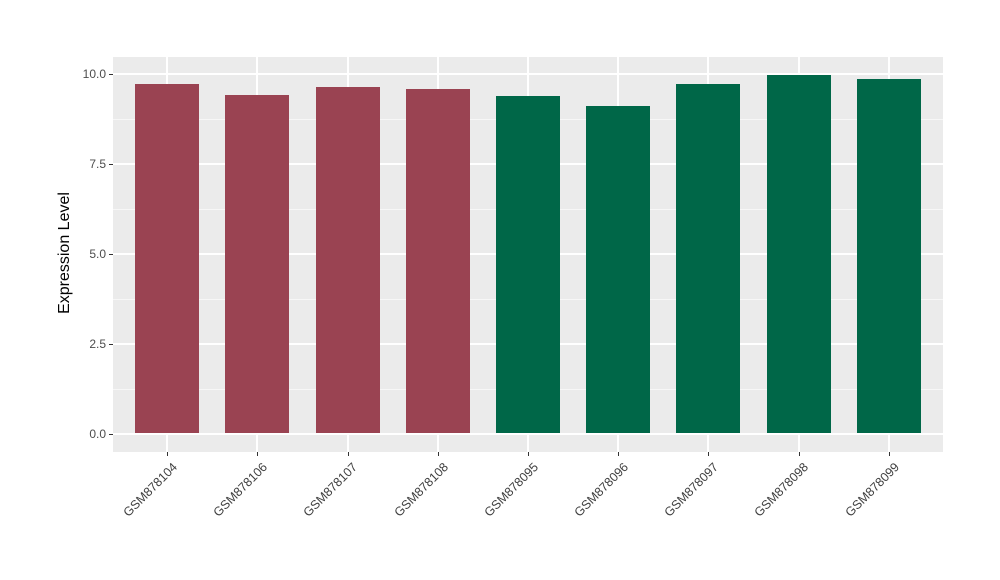  I want to click on y-tick-label: 5.0, so click(97, 253).